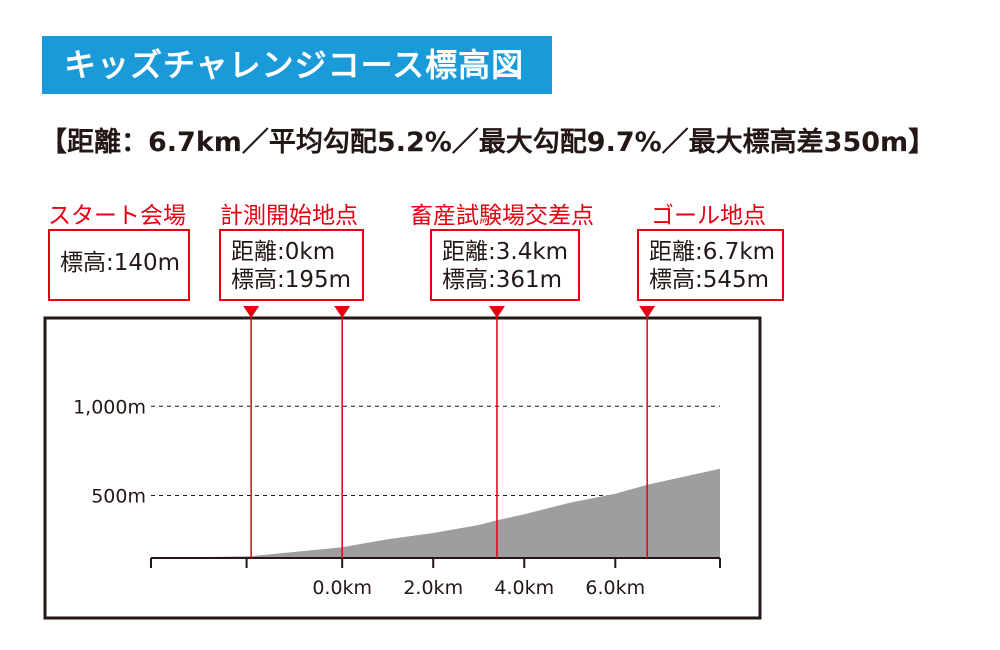 The width and height of the screenshot is (1000, 650). I want to click on elevation-area, so click(435, 513).